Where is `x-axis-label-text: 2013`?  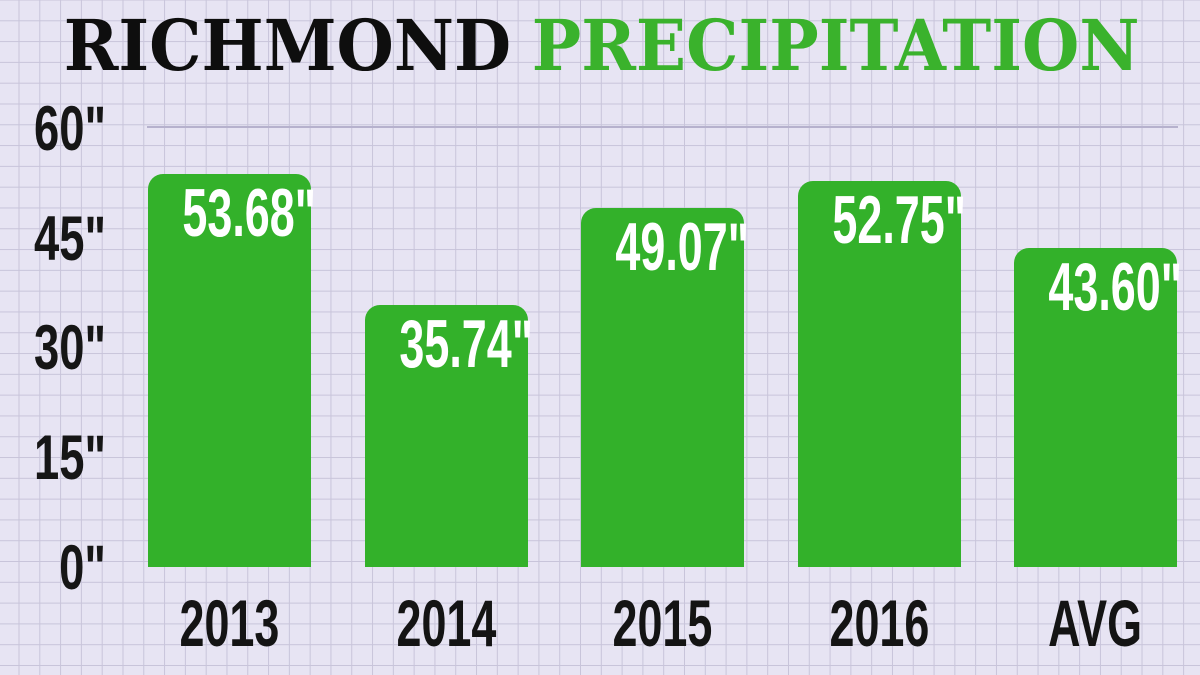 x-axis-label-text: 2013 is located at coordinates (229, 623).